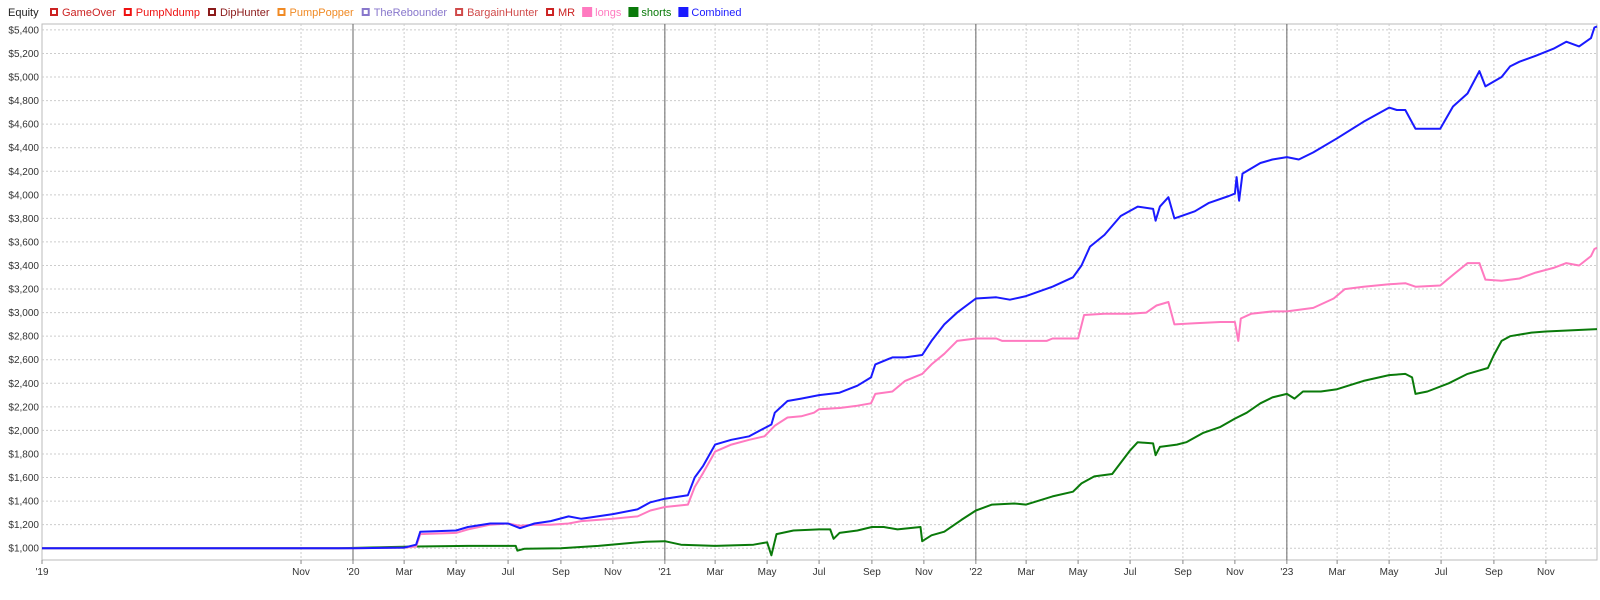 Image resolution: width=1600 pixels, height=600 pixels. I want to click on legend-item-longs: longs, so click(602, 13).